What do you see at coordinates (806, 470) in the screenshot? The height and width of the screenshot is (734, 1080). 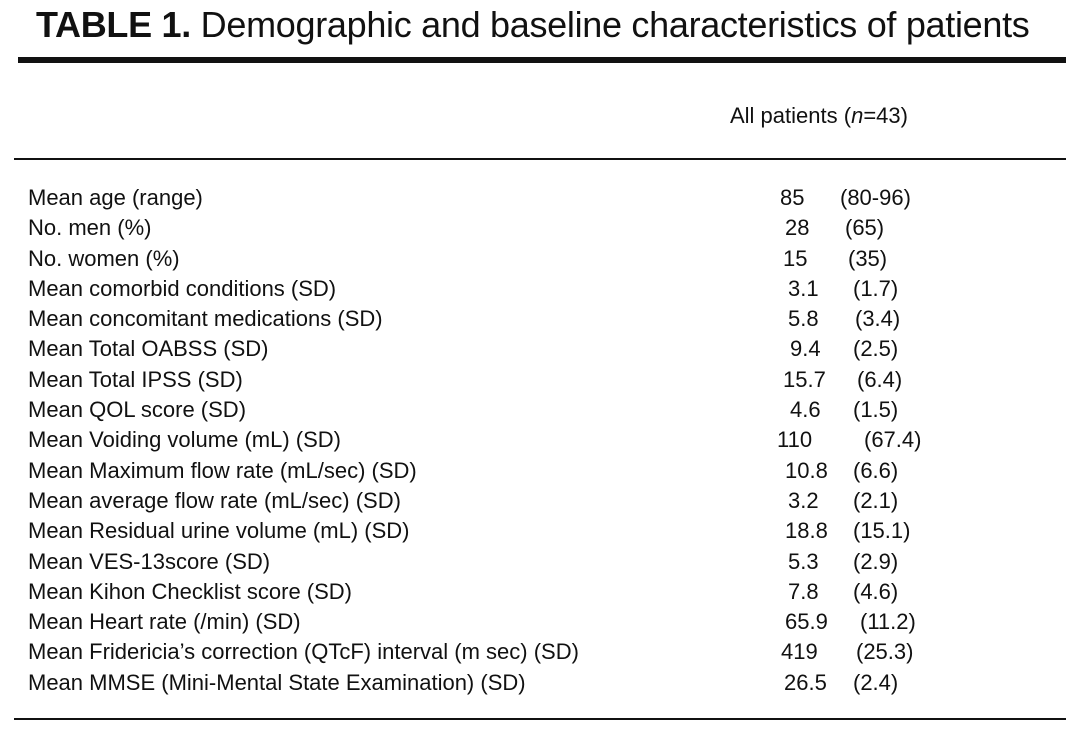 I see `row-value: 10.8` at bounding box center [806, 470].